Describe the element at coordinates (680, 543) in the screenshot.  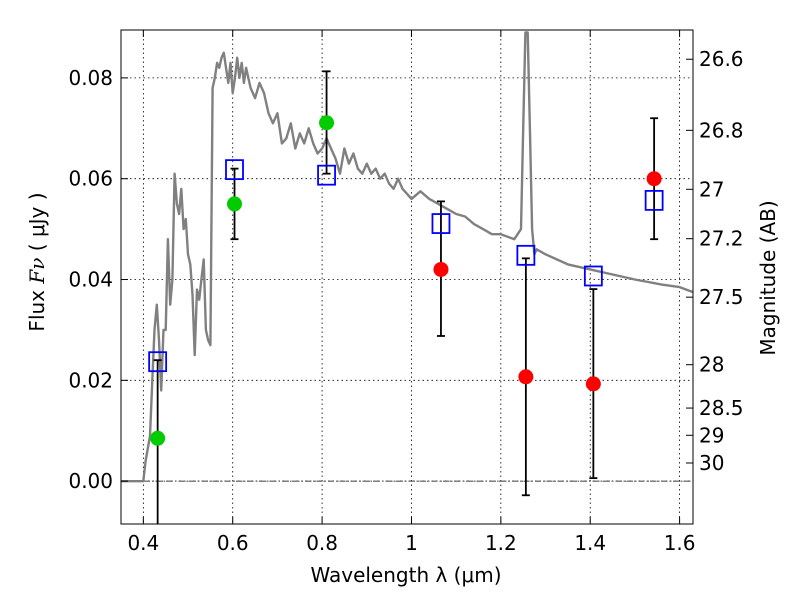
I see `x-tick-label: 1.6` at that location.